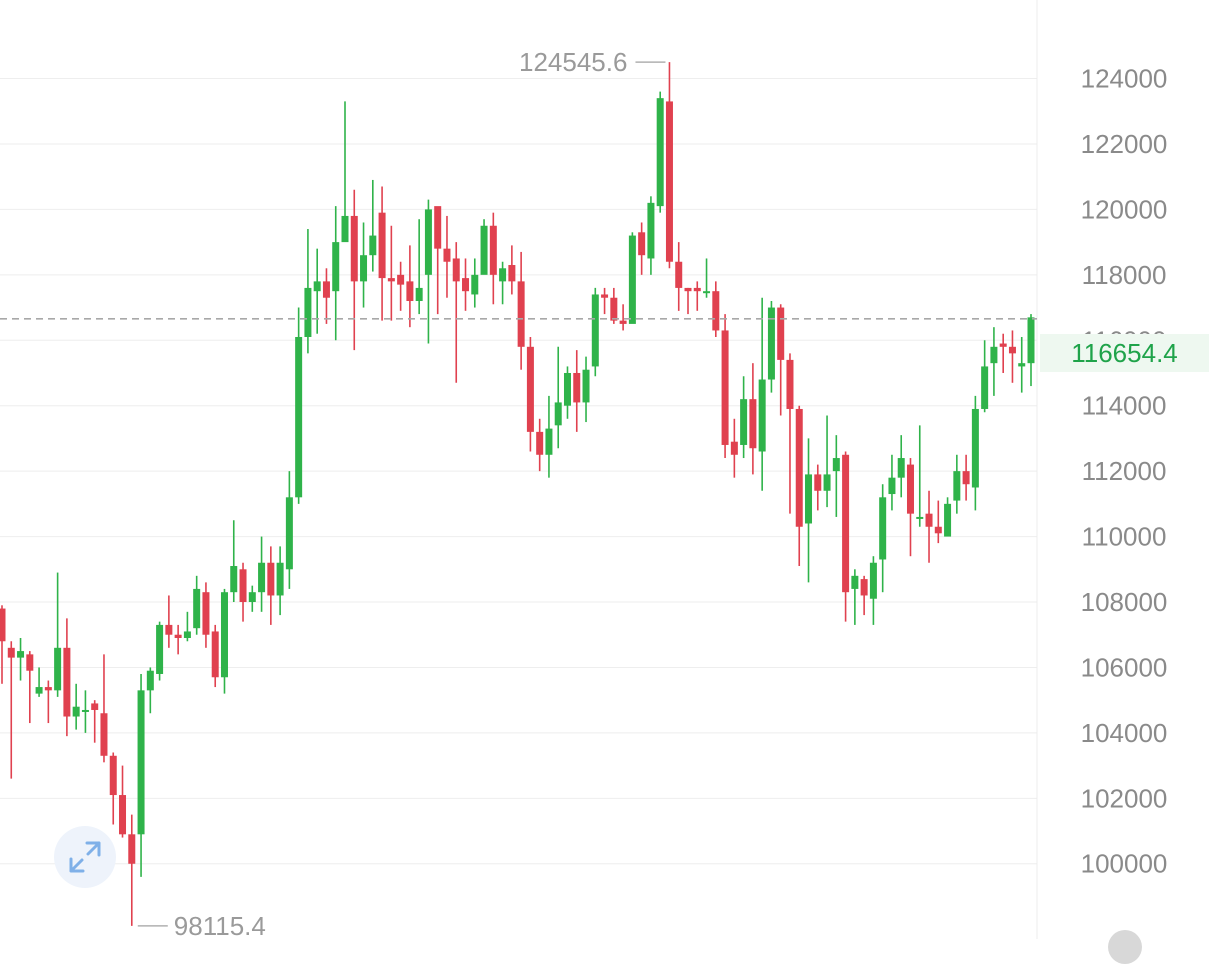  Describe the element at coordinates (85, 857) in the screenshot. I see `expand-chart-button` at that location.